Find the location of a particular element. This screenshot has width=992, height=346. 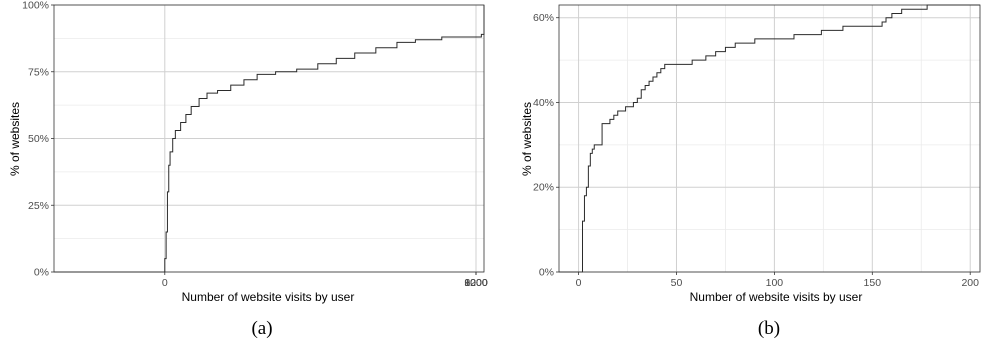

chart-b-x-tick-label: 0 is located at coordinates (579, 283).